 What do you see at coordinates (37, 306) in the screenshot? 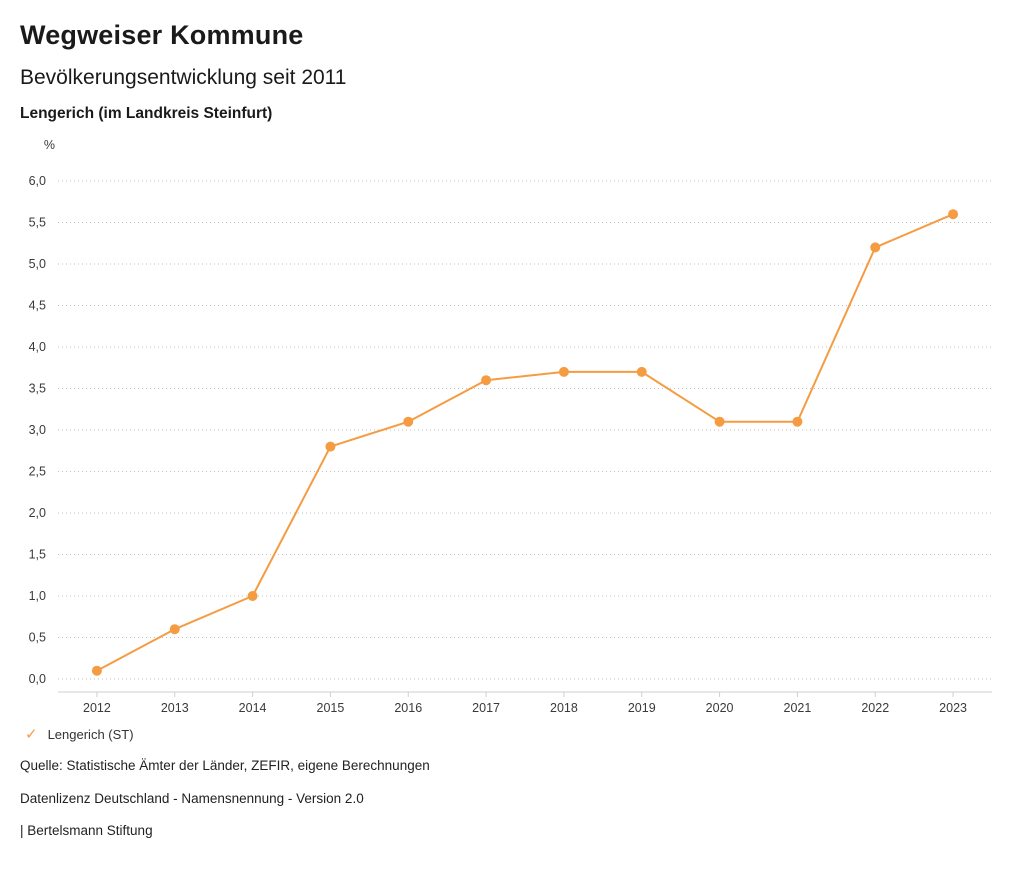
I see `y-tick-label: 4,5` at bounding box center [37, 306].